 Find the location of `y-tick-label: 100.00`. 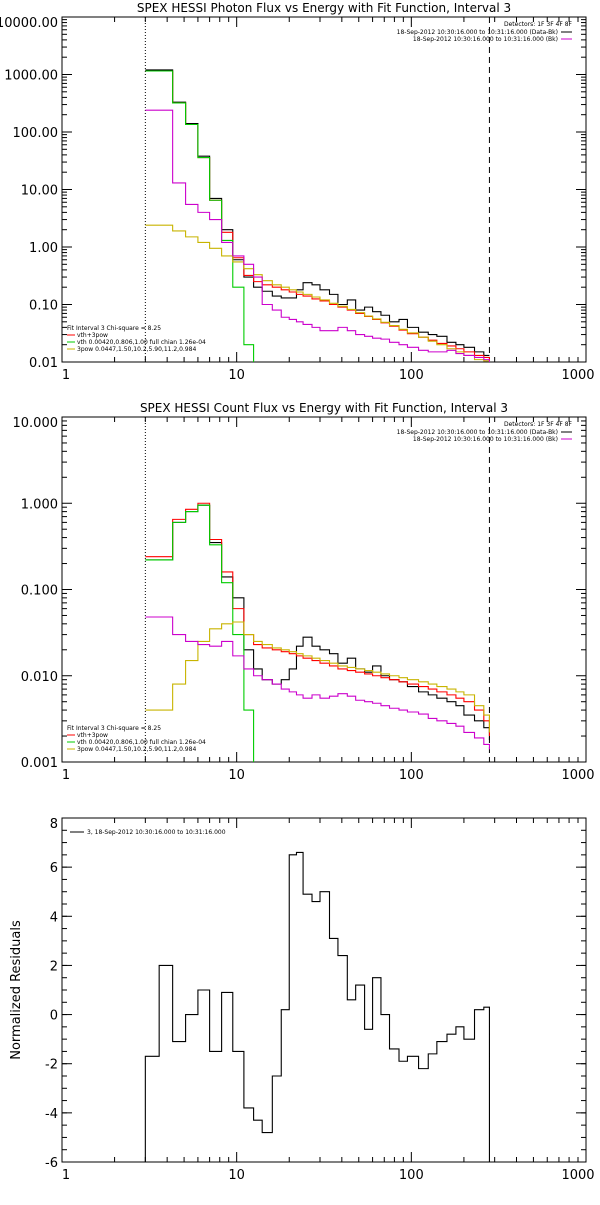

y-tick-label: 100.00 is located at coordinates (36, 133).